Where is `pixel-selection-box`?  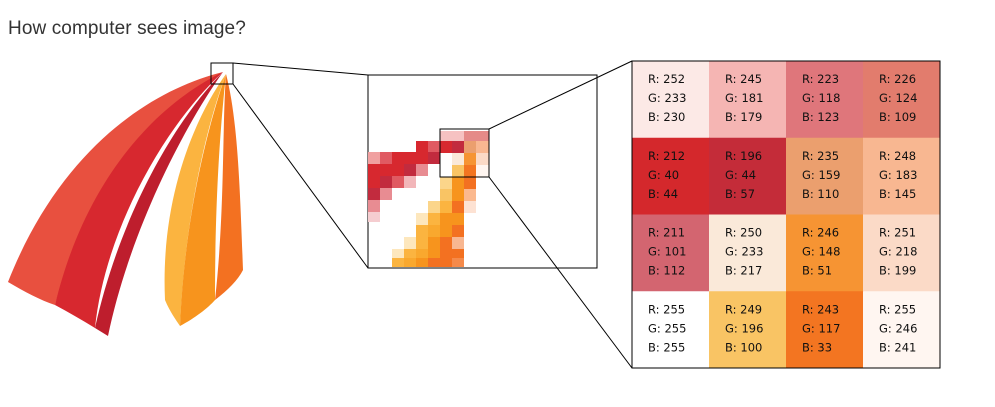 pixel-selection-box is located at coordinates (464, 153).